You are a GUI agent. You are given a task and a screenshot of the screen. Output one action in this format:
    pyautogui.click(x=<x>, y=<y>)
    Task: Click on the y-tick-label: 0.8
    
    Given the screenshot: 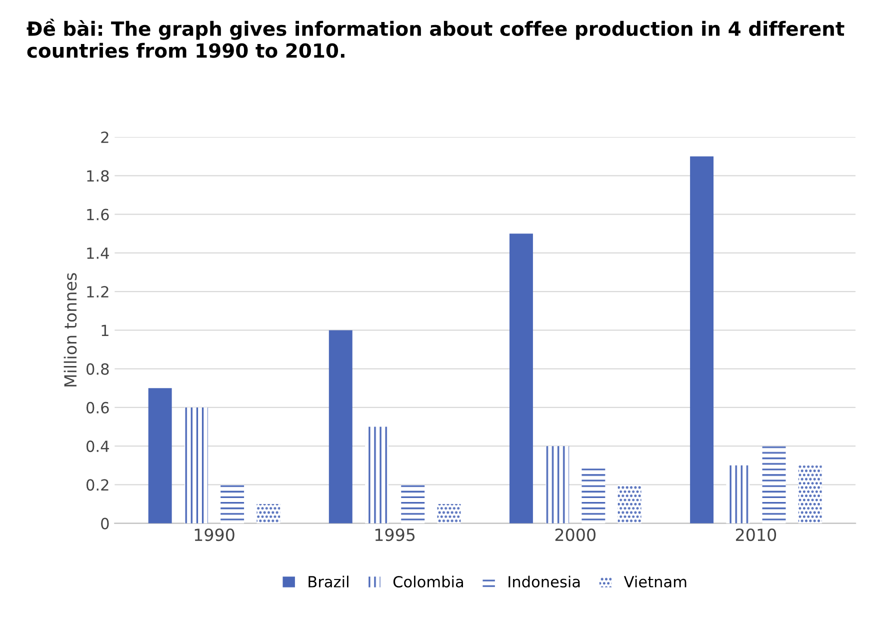 What is the action you would take?
    pyautogui.click(x=97, y=369)
    